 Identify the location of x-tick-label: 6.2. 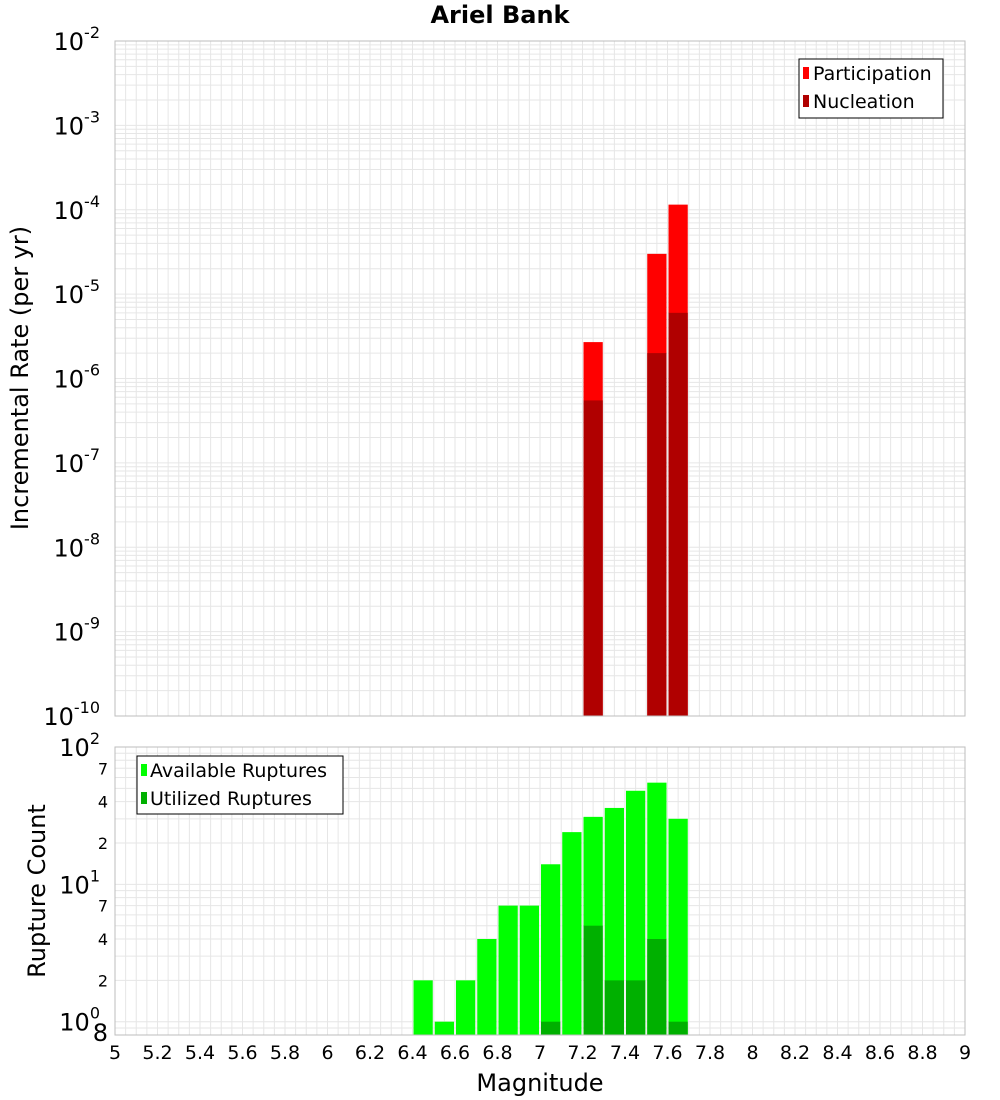
(370, 1053).